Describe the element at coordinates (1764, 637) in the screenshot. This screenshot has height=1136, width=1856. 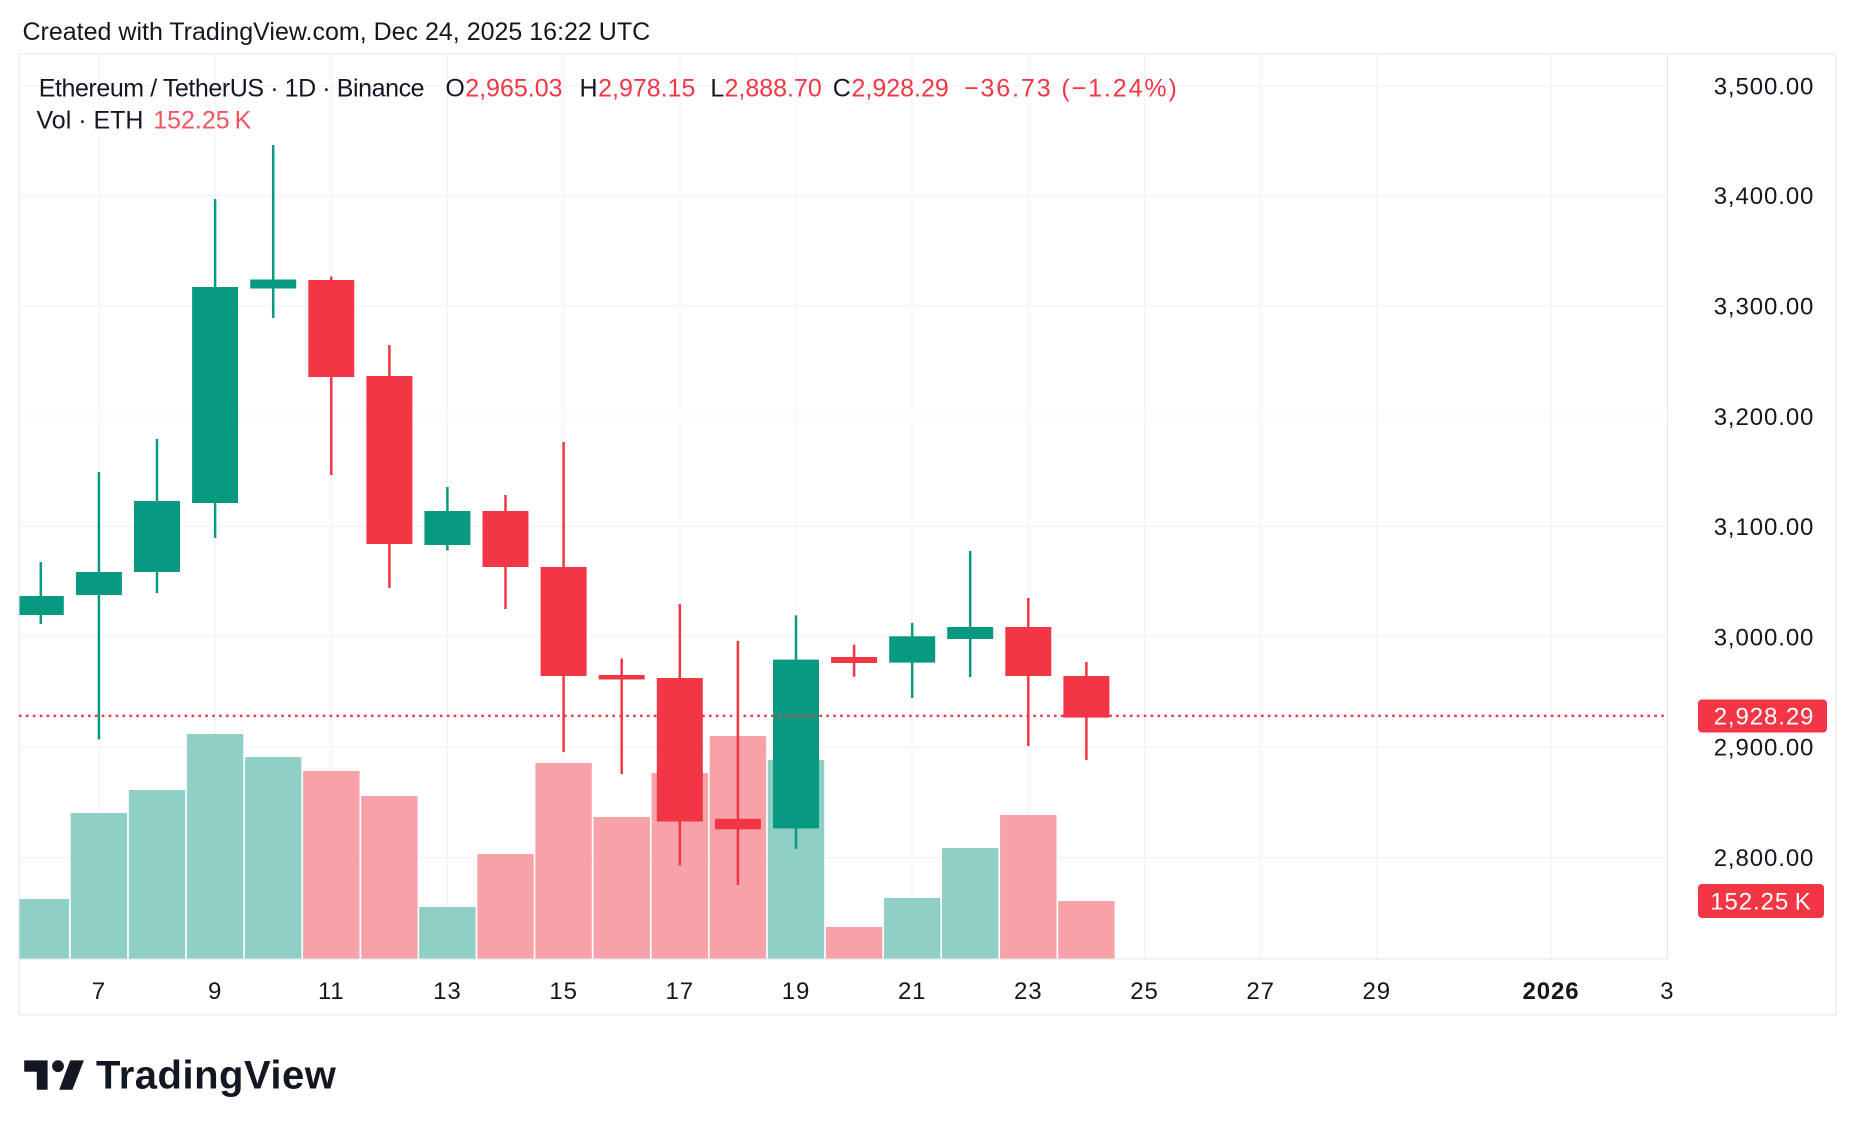
I see `svg-text: 3,000.00` at that location.